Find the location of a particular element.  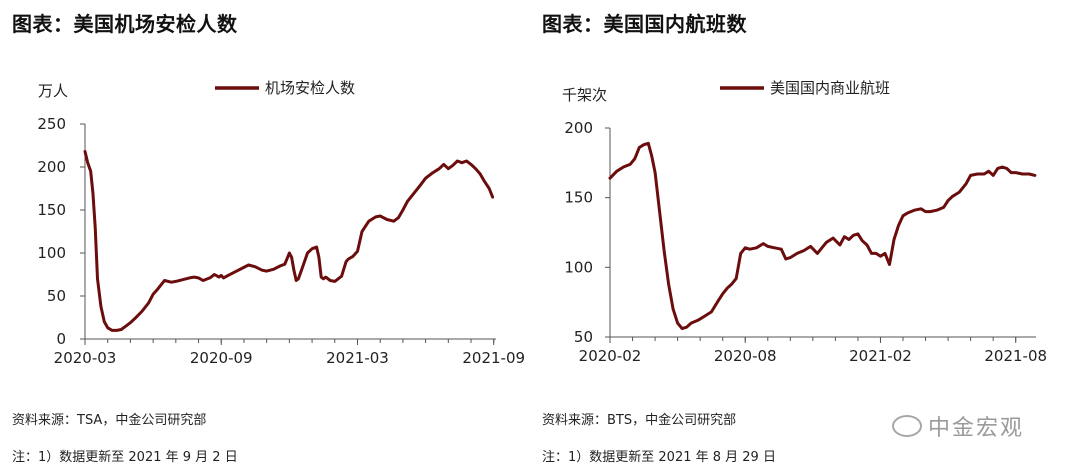

y-axis-label: 万人 is located at coordinates (53, 91).